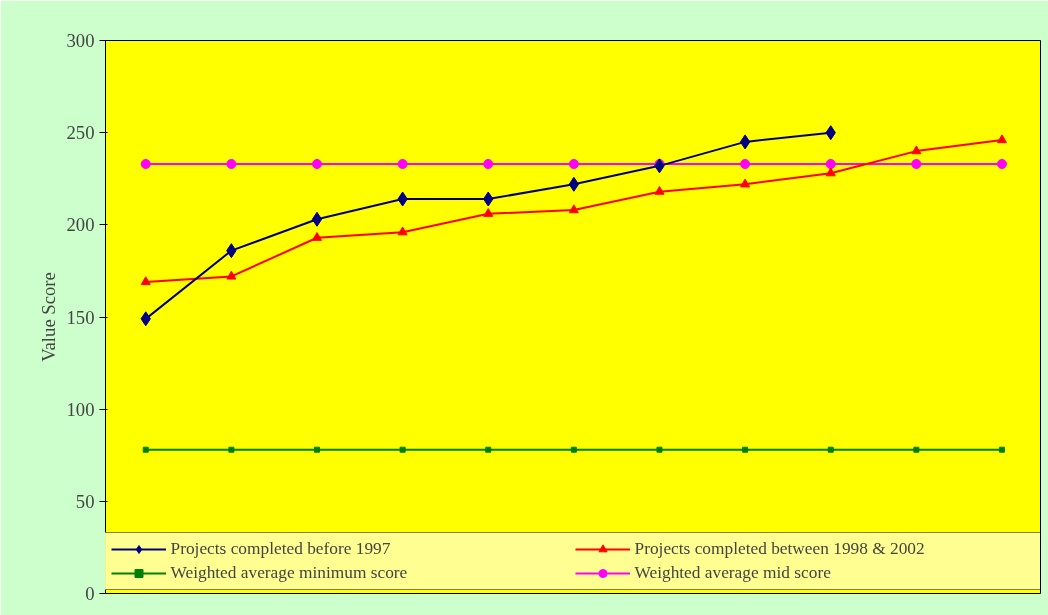 The width and height of the screenshot is (1048, 615). Describe the element at coordinates (733, 573) in the screenshot. I see `legend-label: Weighted average mid score` at that location.